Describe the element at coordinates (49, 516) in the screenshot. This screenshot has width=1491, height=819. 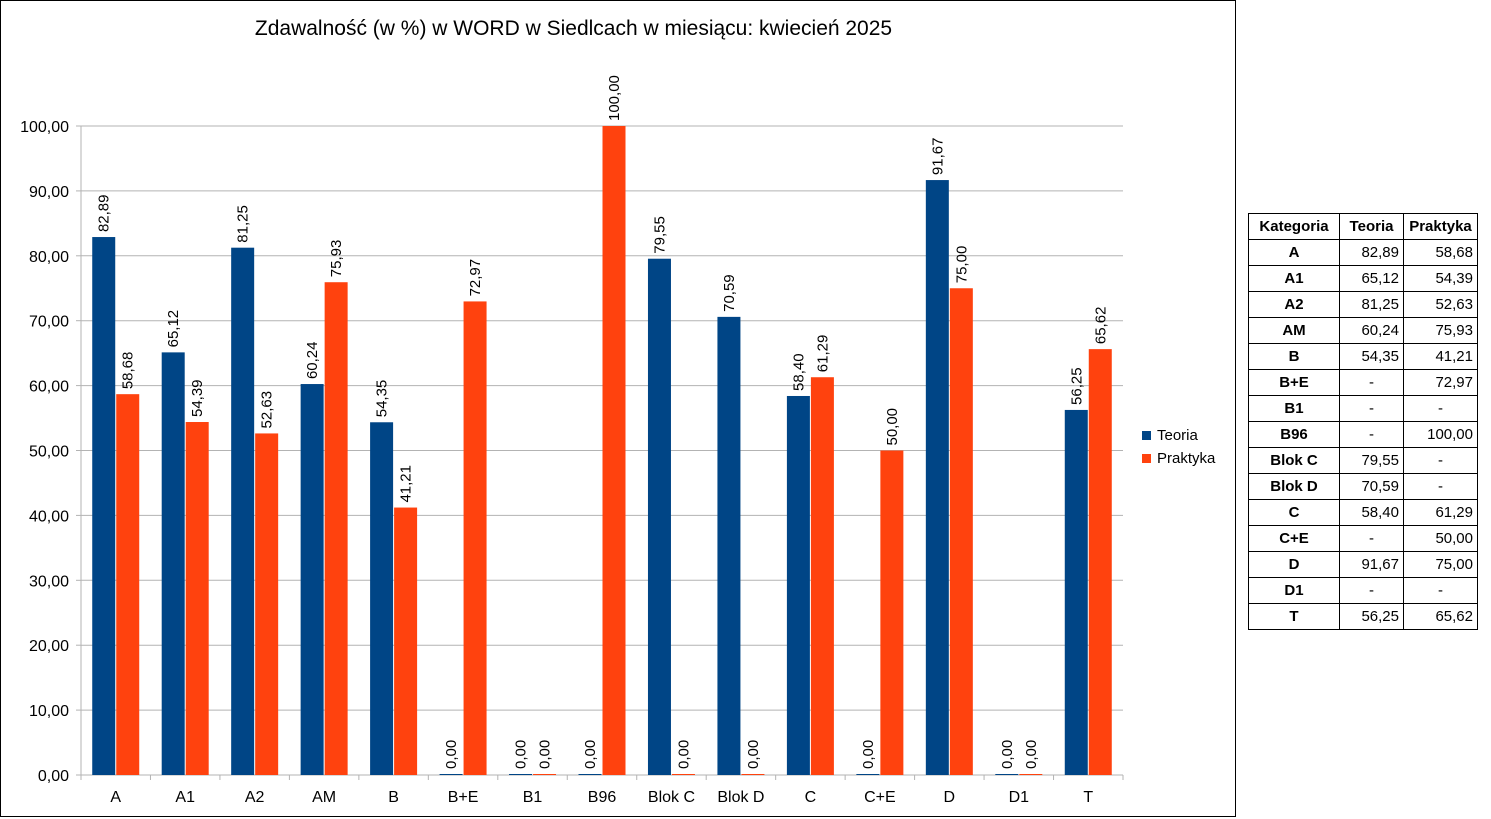
I see `y-tick-label: 40,00` at that location.